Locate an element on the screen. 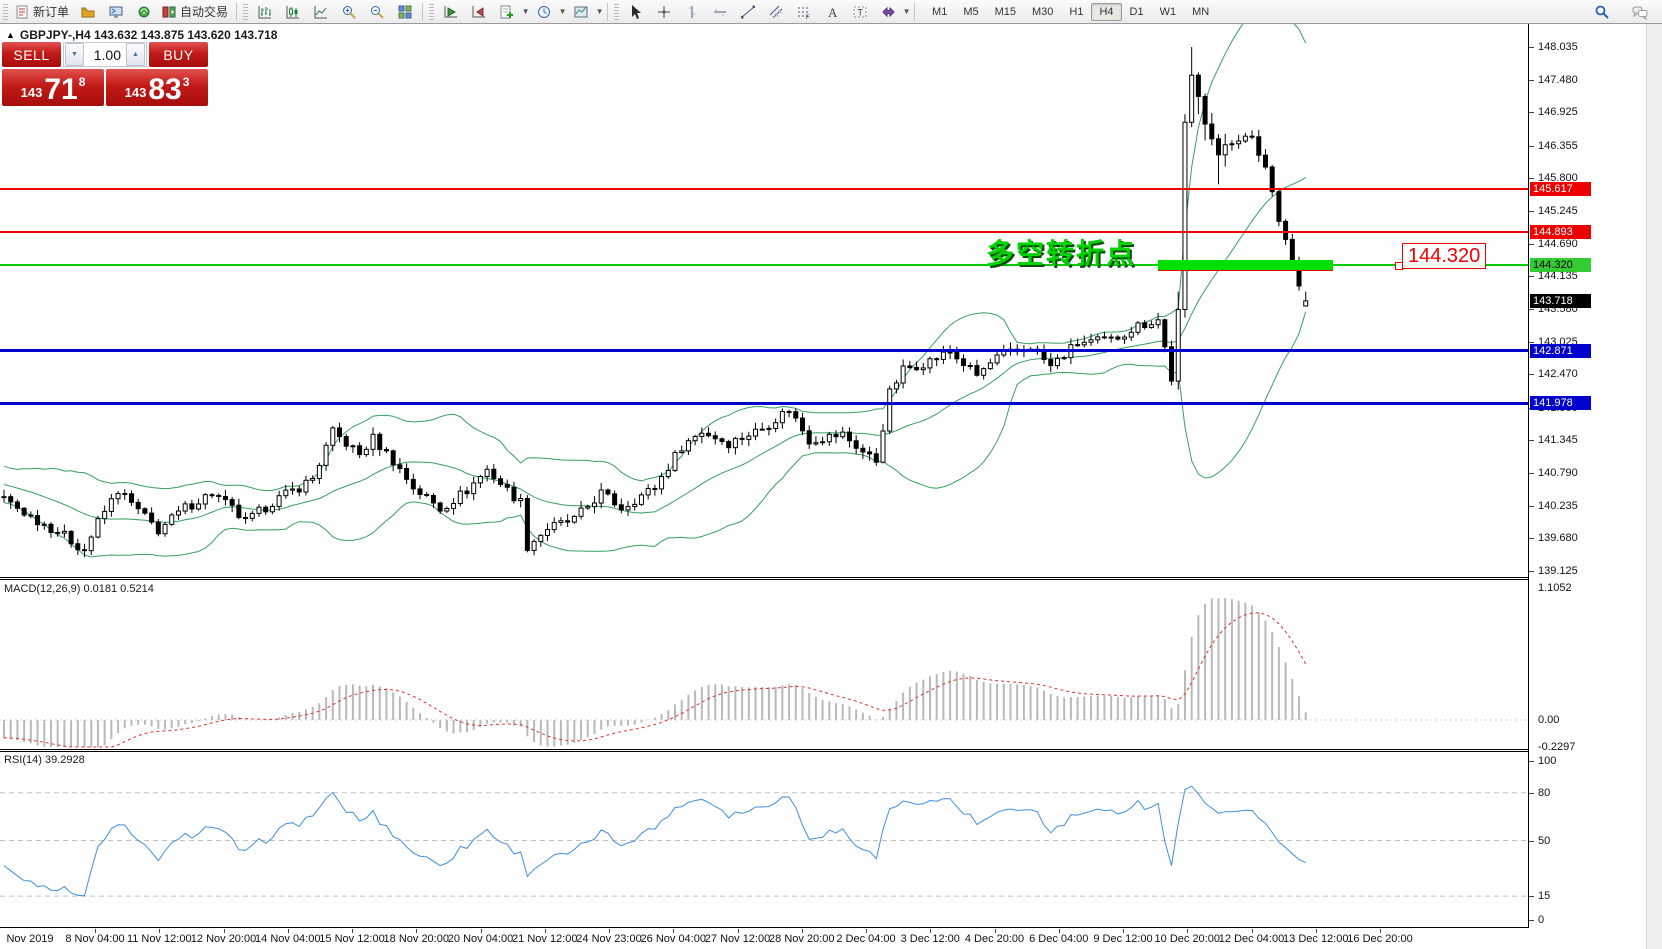  hline-144.320 is located at coordinates (764, 265).